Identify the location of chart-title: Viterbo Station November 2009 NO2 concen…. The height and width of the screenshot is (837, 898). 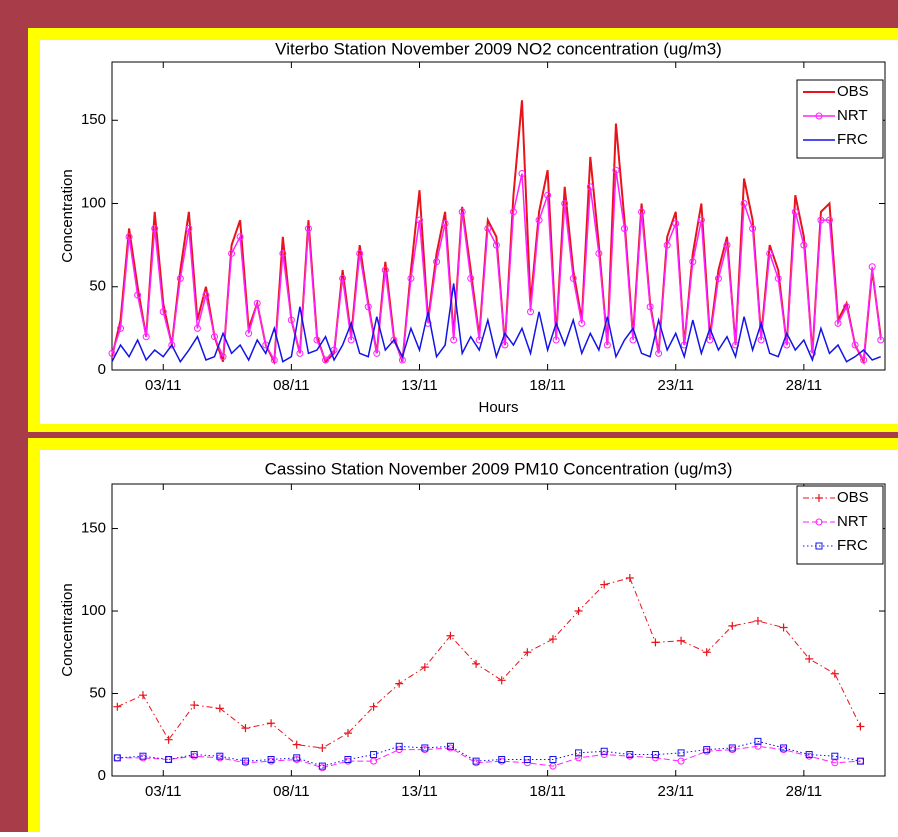
(498, 48).